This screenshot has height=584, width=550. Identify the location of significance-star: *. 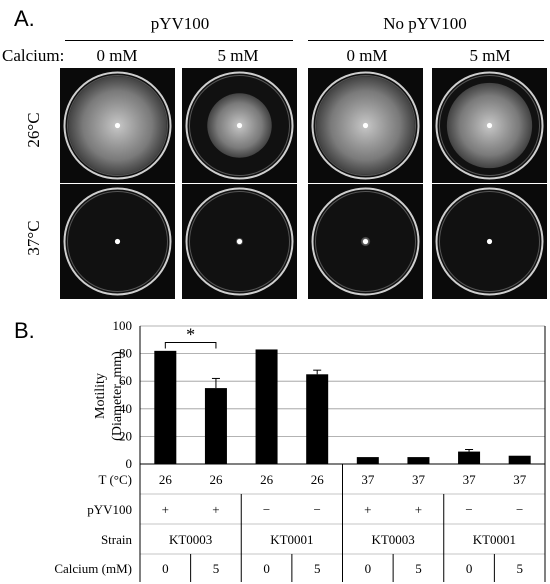
(190, 335).